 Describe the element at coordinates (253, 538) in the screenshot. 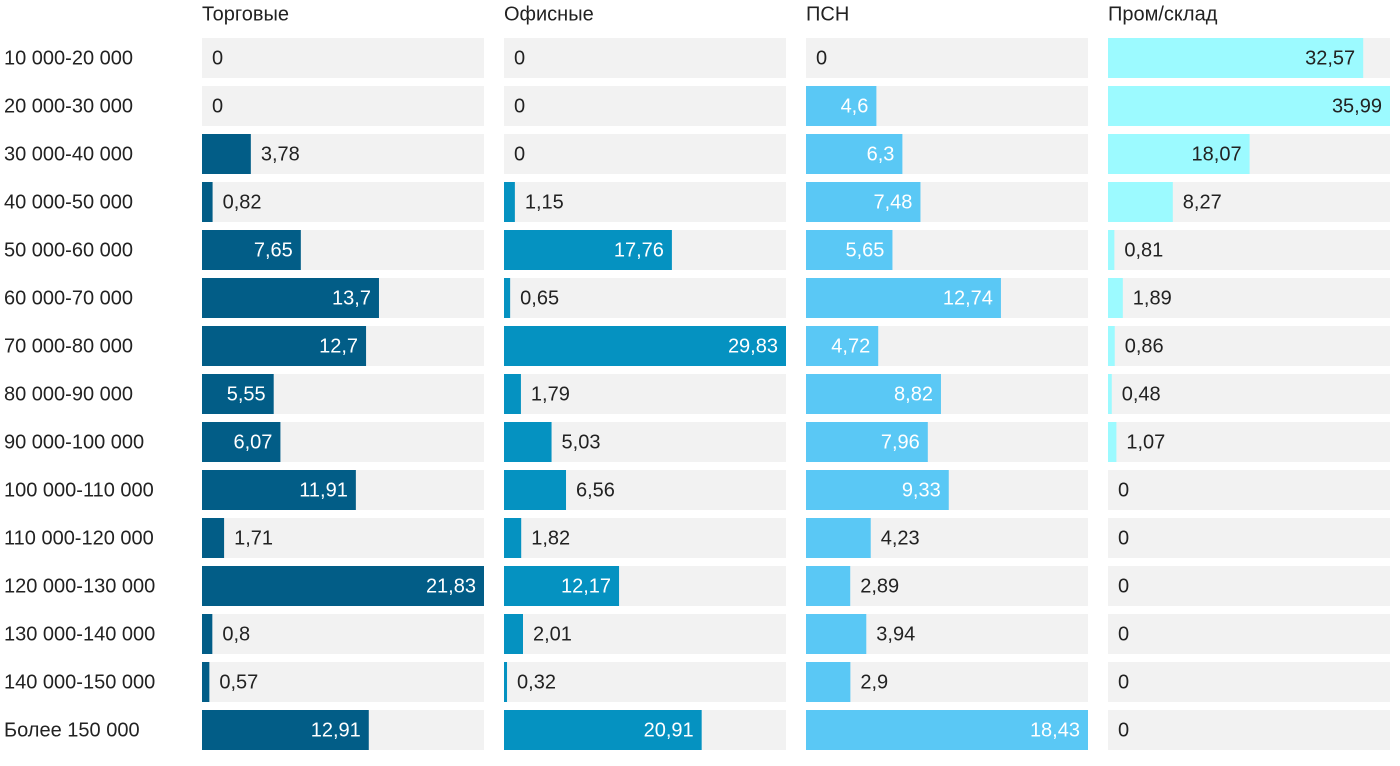

I see `value-label: 1,71` at that location.